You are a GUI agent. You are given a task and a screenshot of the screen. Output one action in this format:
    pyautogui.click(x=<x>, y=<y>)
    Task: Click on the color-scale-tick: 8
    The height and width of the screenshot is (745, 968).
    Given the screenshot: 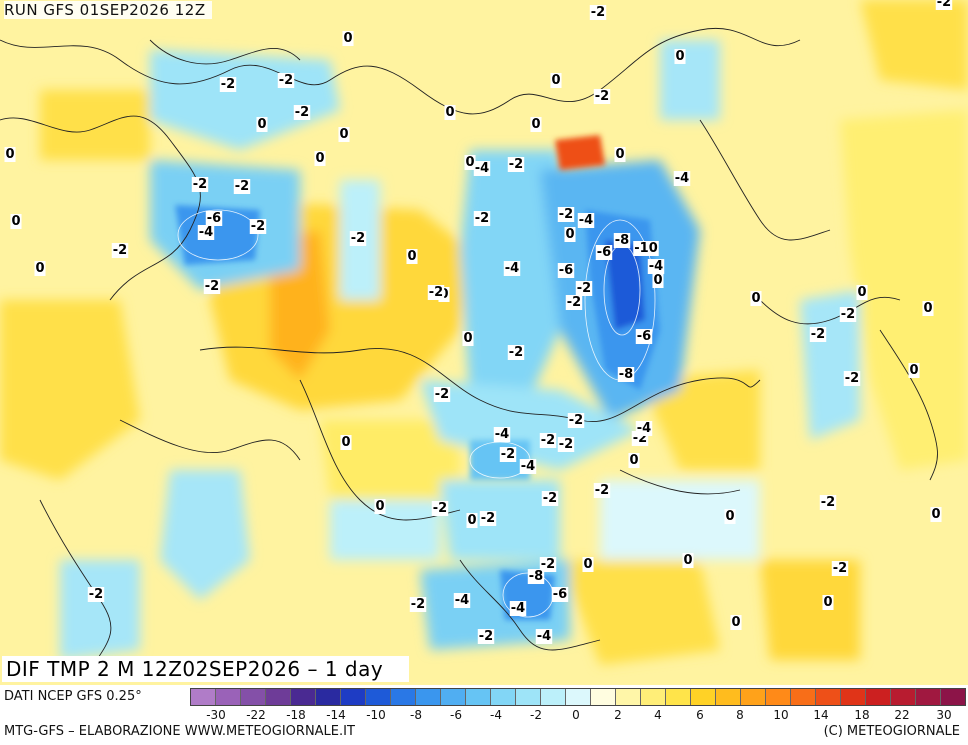 What is the action you would take?
    pyautogui.click(x=740, y=715)
    